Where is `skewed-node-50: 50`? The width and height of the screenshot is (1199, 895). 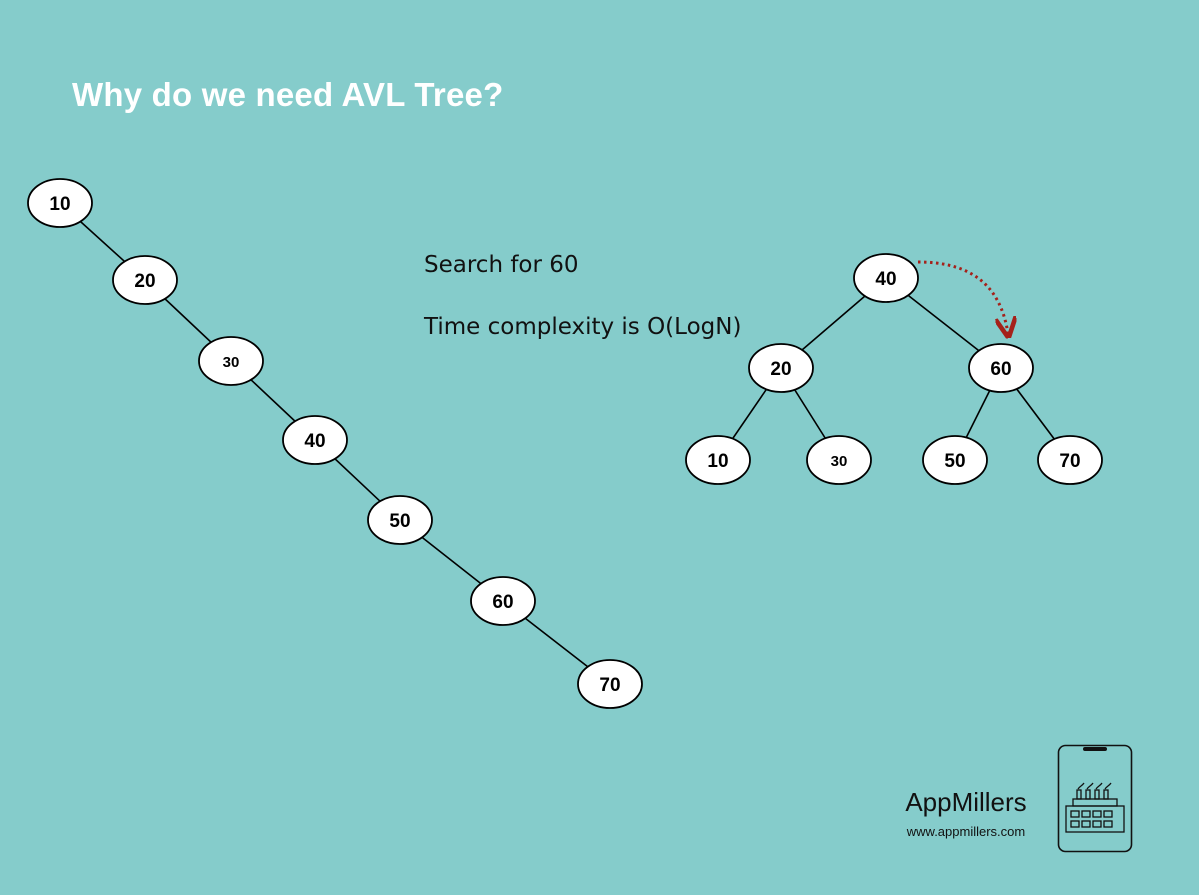 skewed-node-50: 50 is located at coordinates (400, 520).